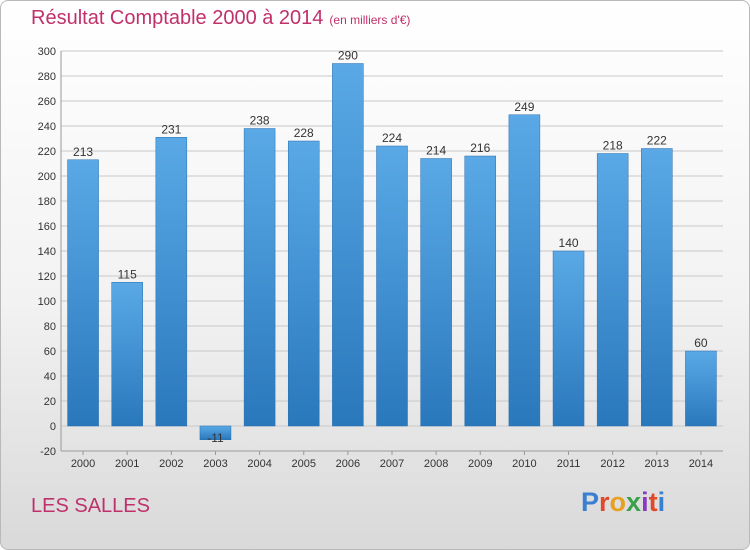  I want to click on x-tick-label-2008: 2008, so click(436, 464).